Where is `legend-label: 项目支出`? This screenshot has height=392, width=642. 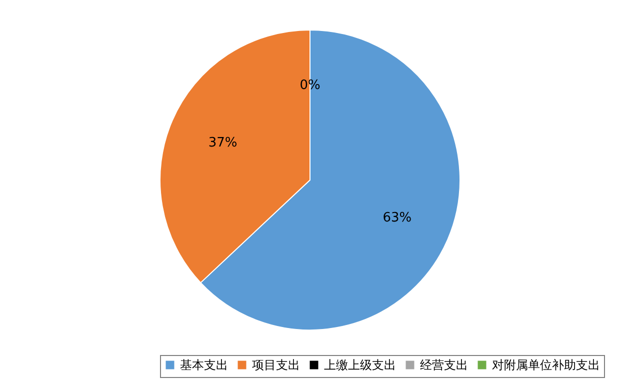
legend-label: 项目支出 is located at coordinates (276, 365).